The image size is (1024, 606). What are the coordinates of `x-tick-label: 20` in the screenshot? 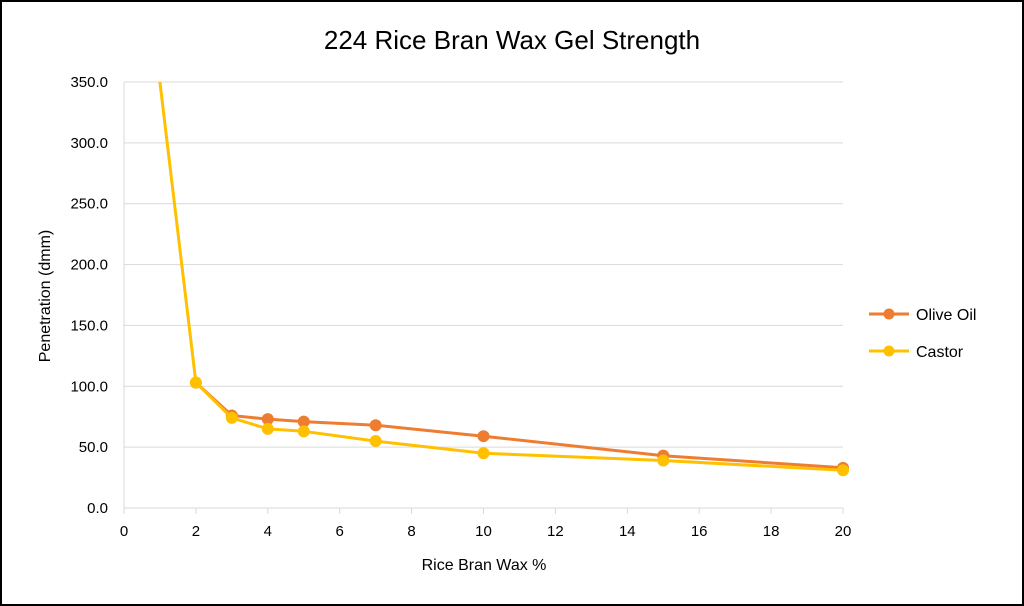 It's located at (843, 531).